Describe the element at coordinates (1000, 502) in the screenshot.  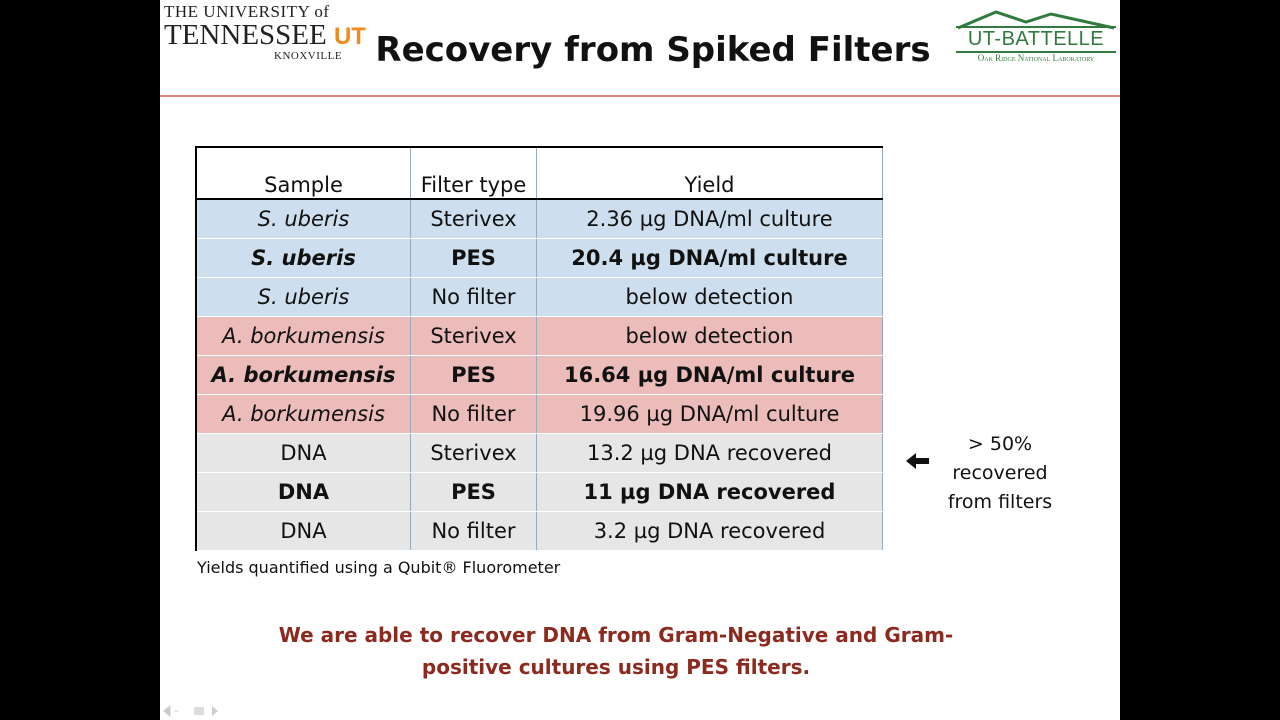
I see `note-line: from filters` at that location.